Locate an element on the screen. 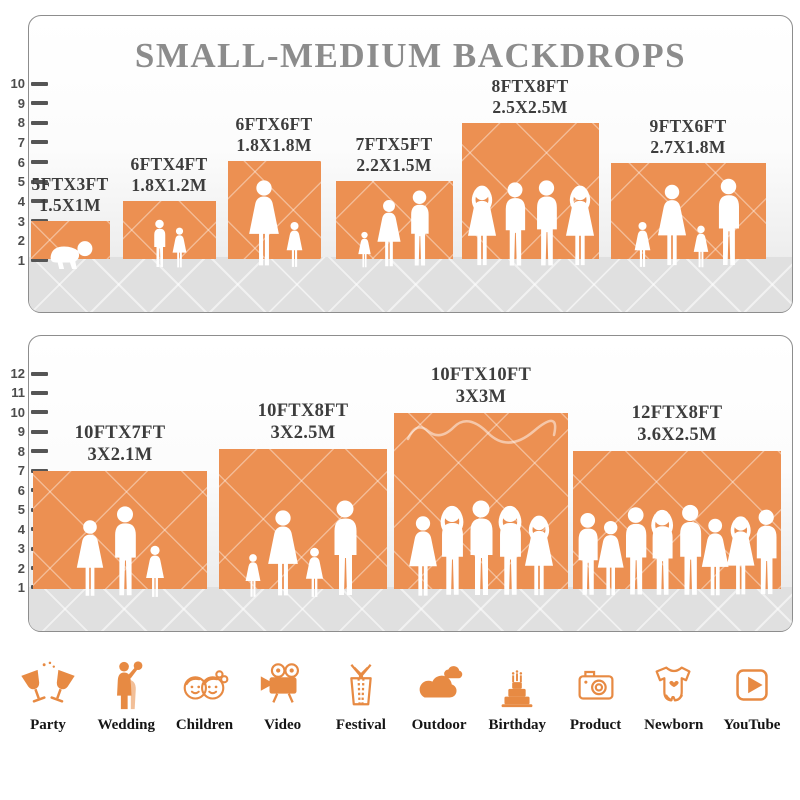 The height and width of the screenshot is (800, 800). category-party: Party is located at coordinates (48, 696).